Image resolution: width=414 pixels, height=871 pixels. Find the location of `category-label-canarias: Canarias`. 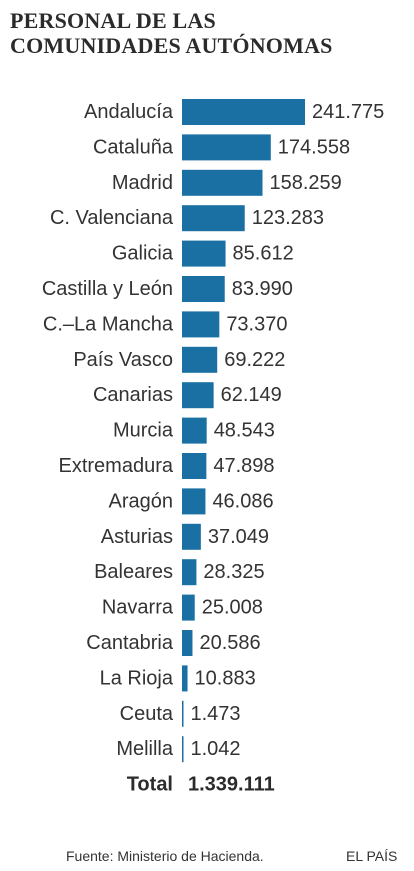

category-label-canarias: Canarias is located at coordinates (133, 395).